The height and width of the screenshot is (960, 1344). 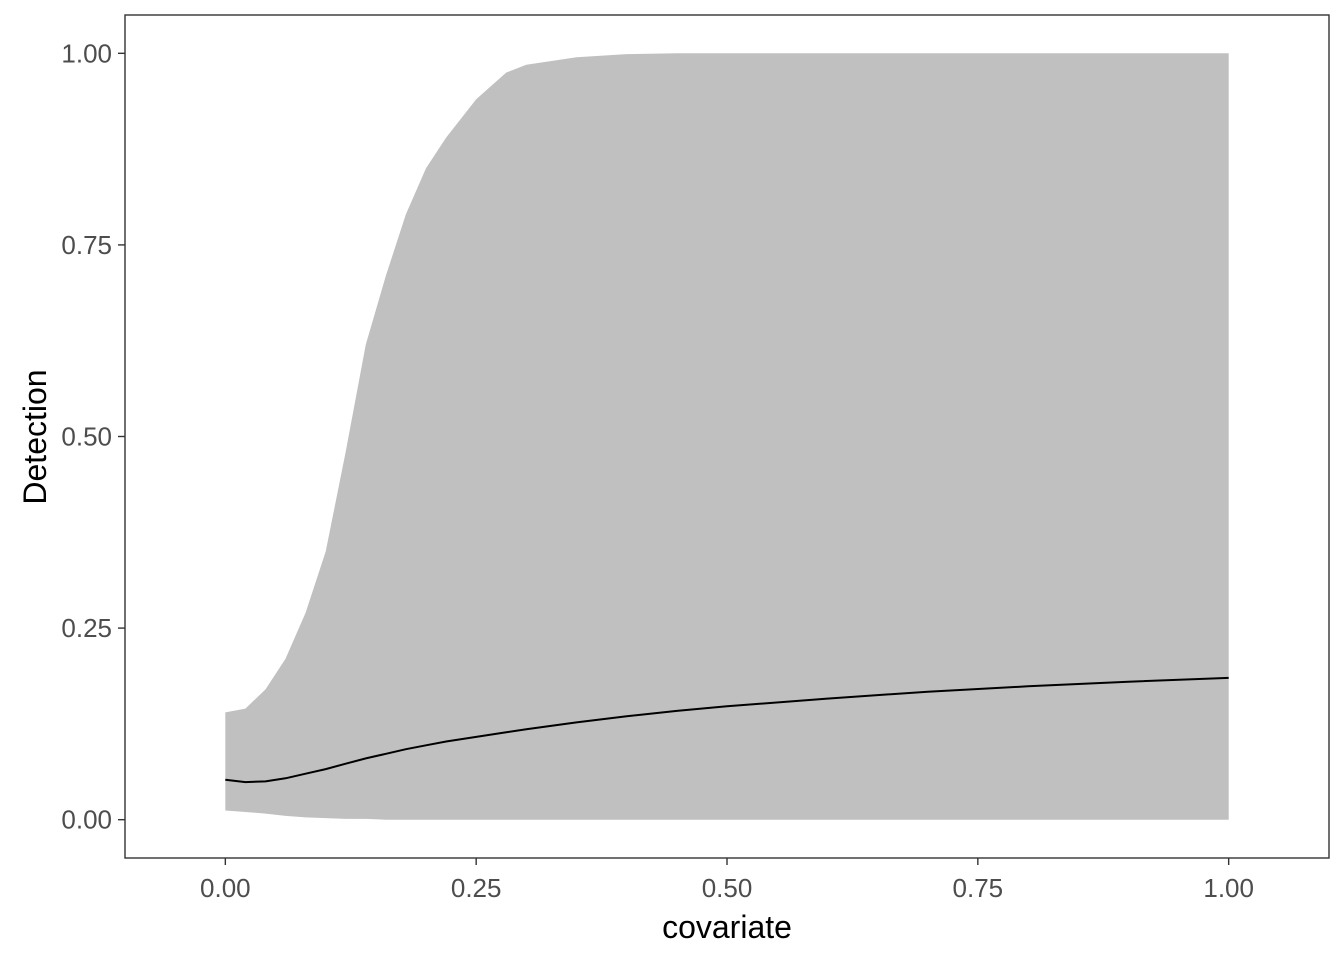 I want to click on y-axis-title: Detection, so click(x=35, y=436).